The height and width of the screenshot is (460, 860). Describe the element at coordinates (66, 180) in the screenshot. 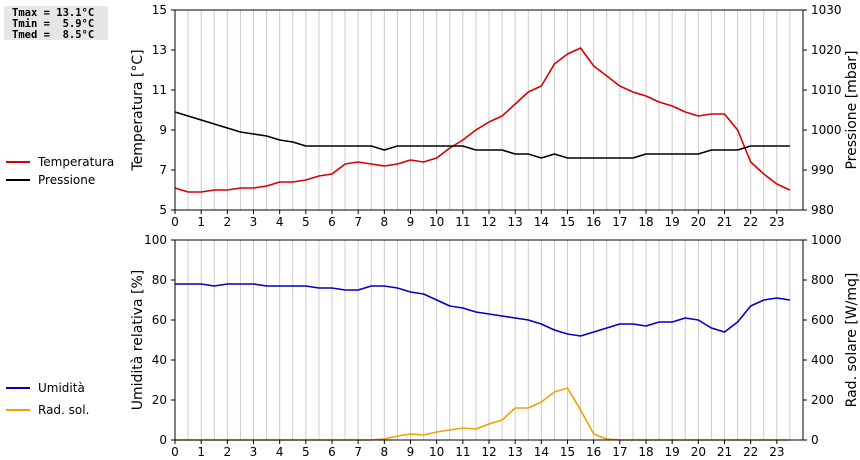

I see `legend-label-pressione: Pressione` at that location.